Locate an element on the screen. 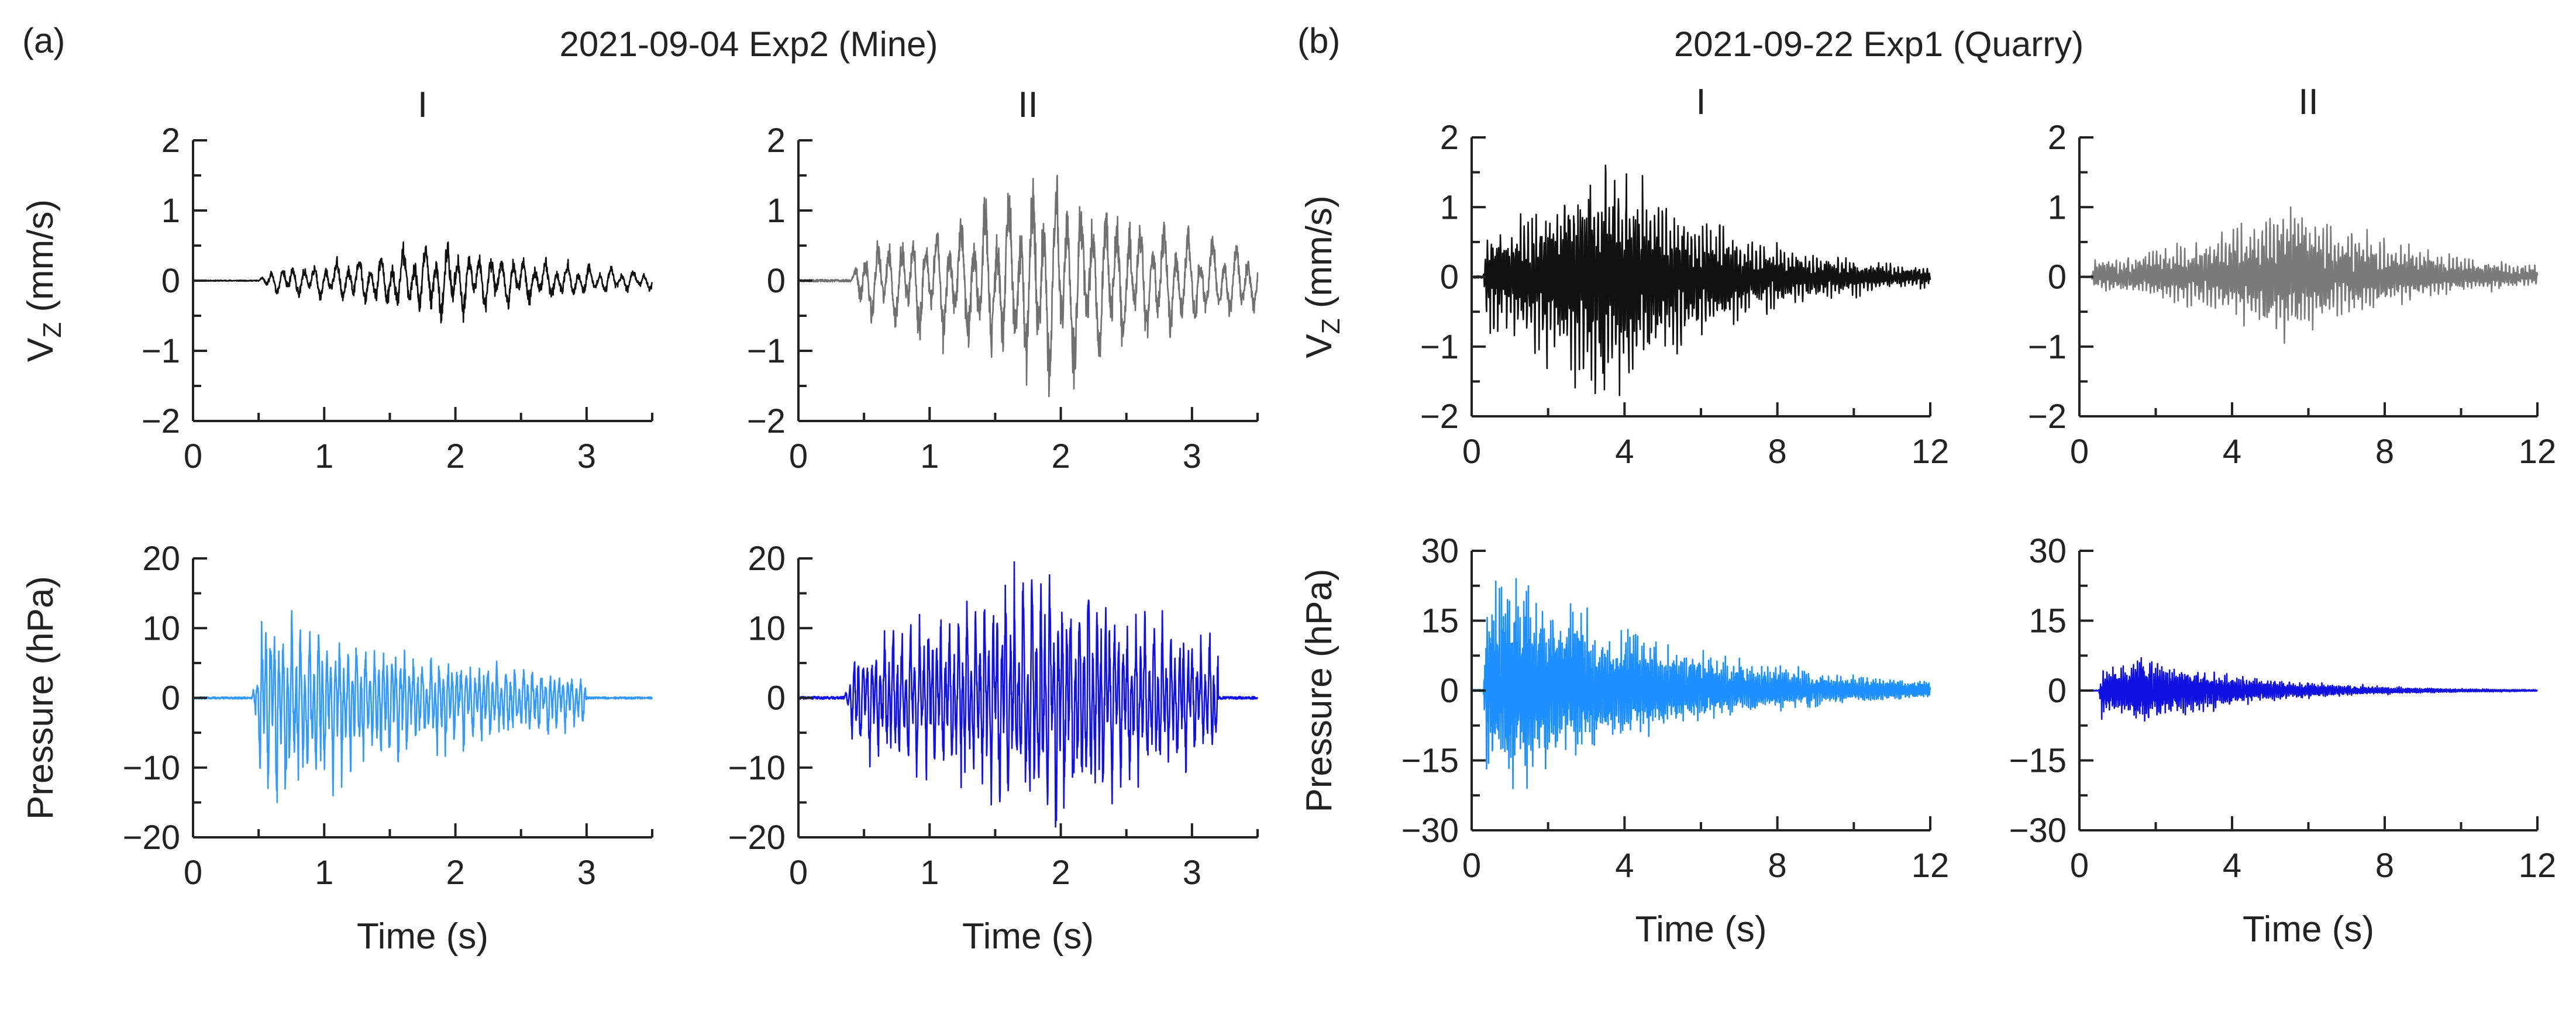 The height and width of the screenshot is (1018, 2576). y-tick-label-a-p-II: 20 is located at coordinates (767, 559).